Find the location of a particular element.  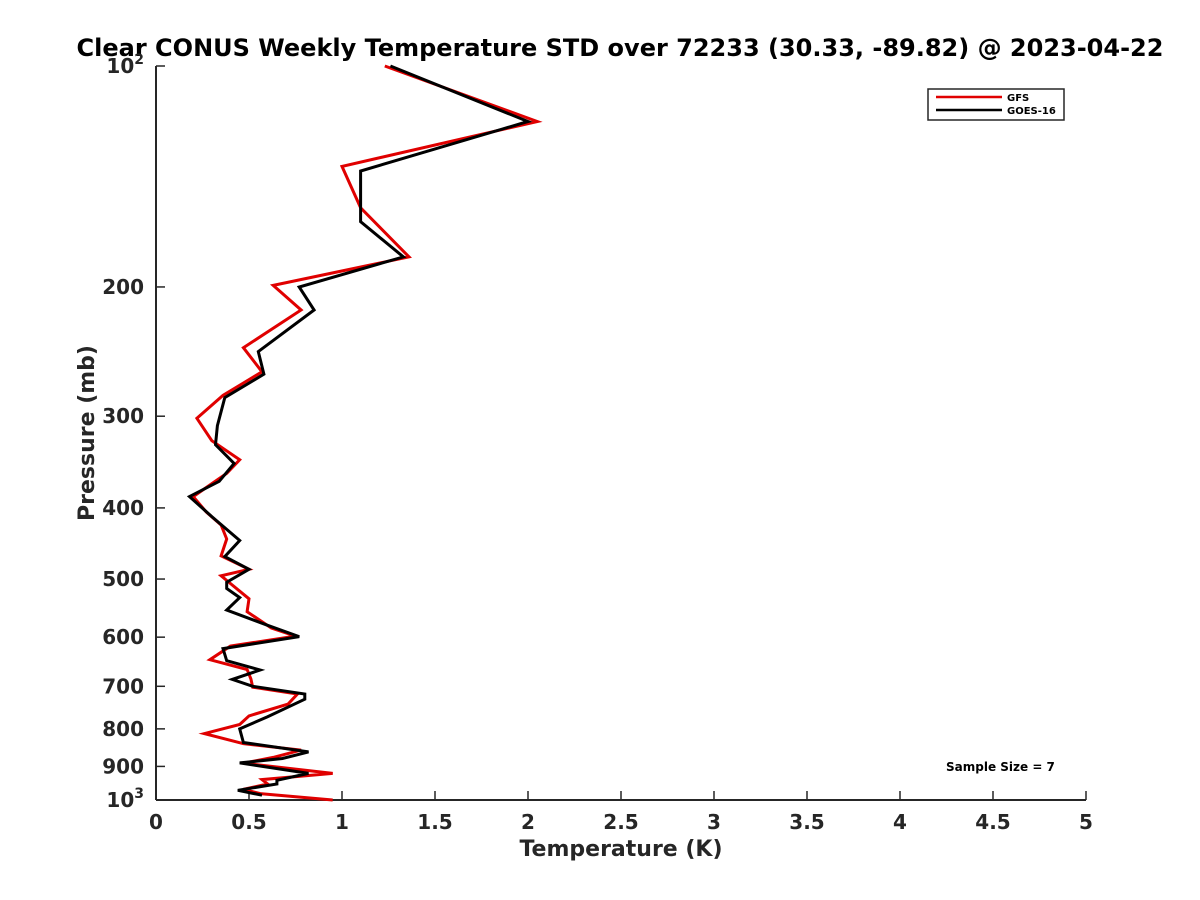

x-ticks: 0 0.5 1 1.5 2 2.5 3 3.5 4 4.5 5 is located at coordinates (621, 812).